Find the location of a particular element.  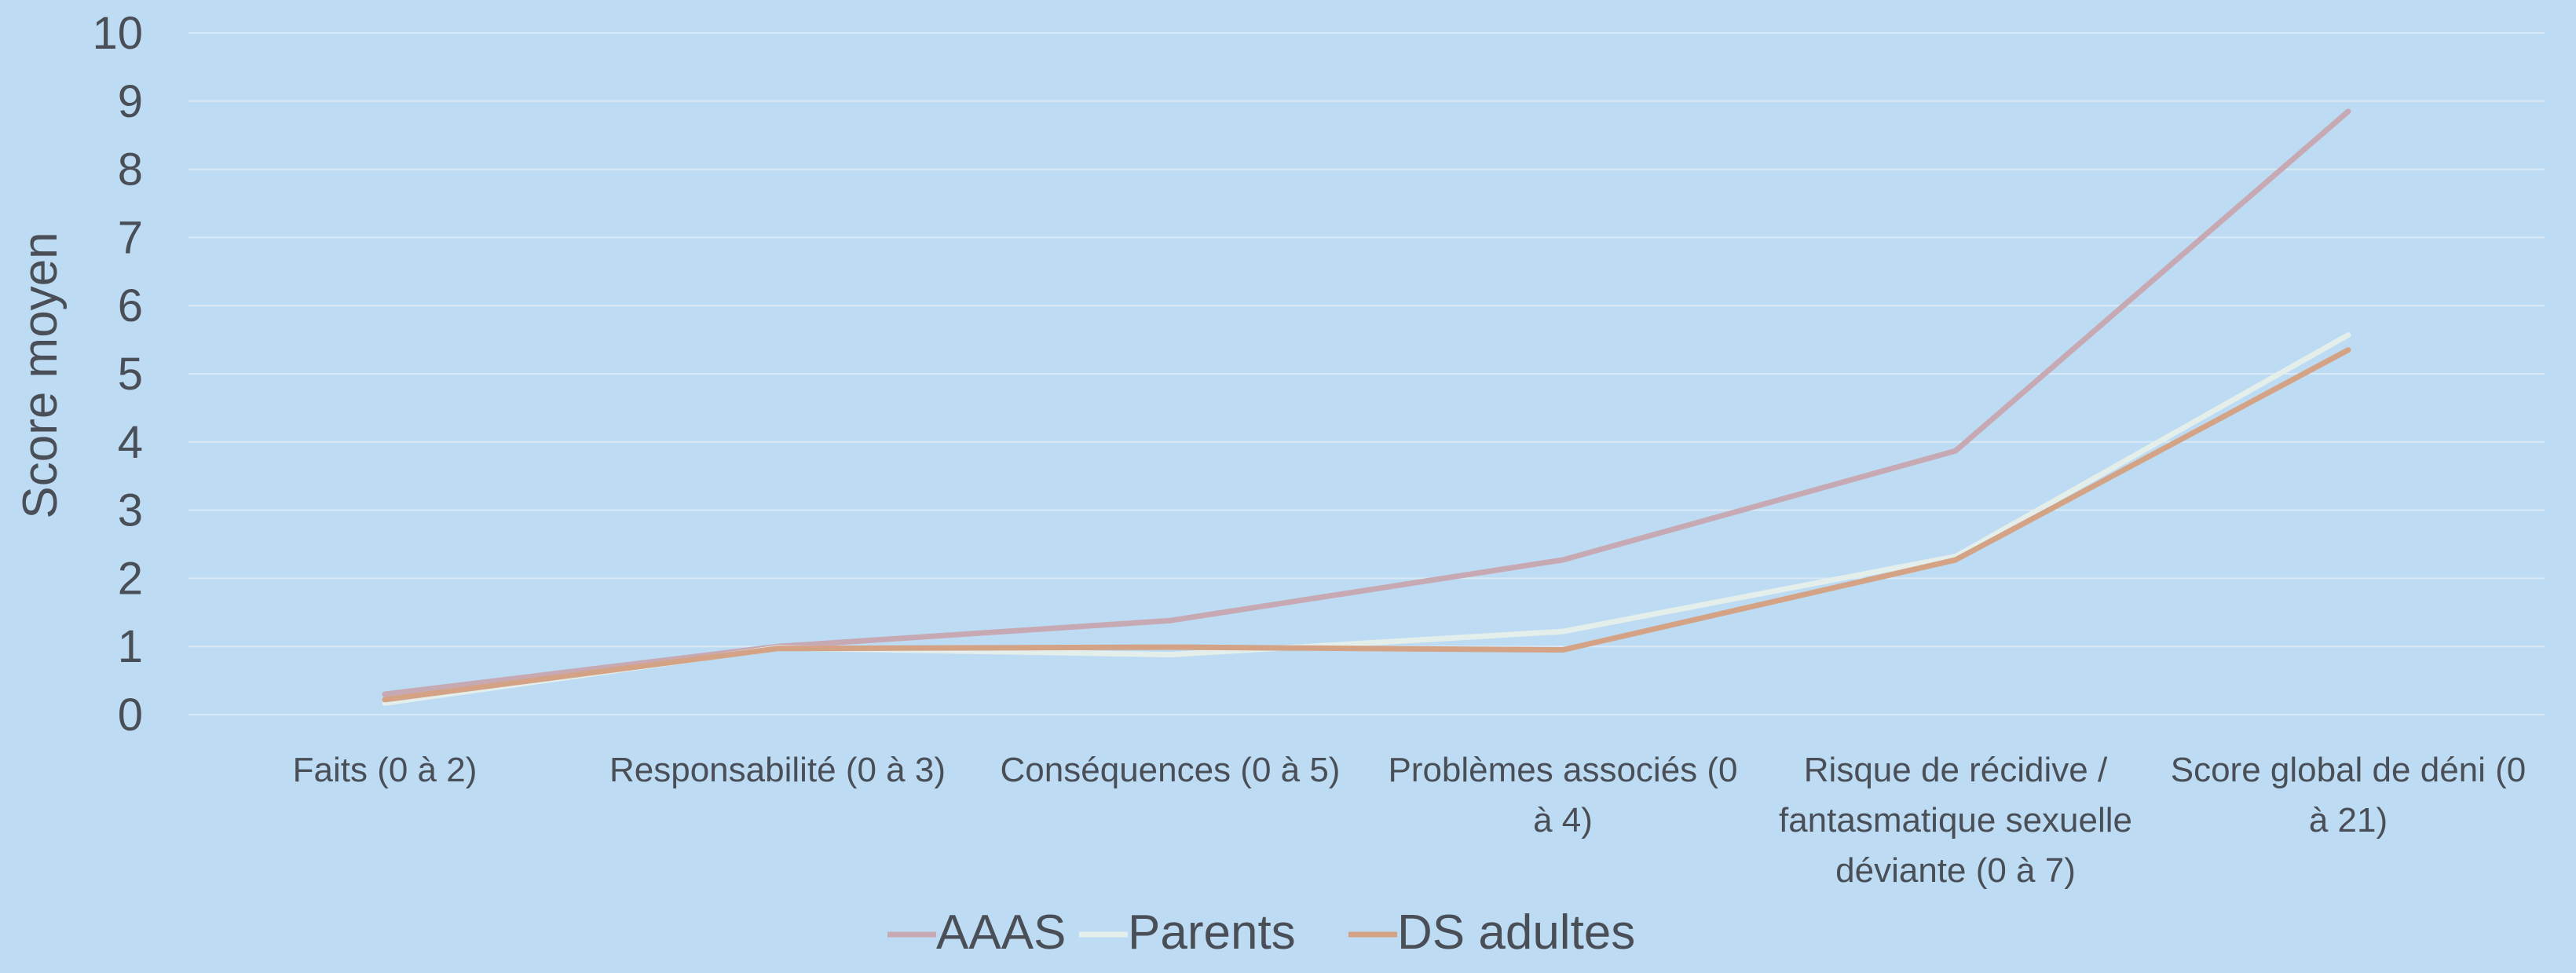

x-tick-label-line: fantasmatique sexuelle is located at coordinates (1955, 820).